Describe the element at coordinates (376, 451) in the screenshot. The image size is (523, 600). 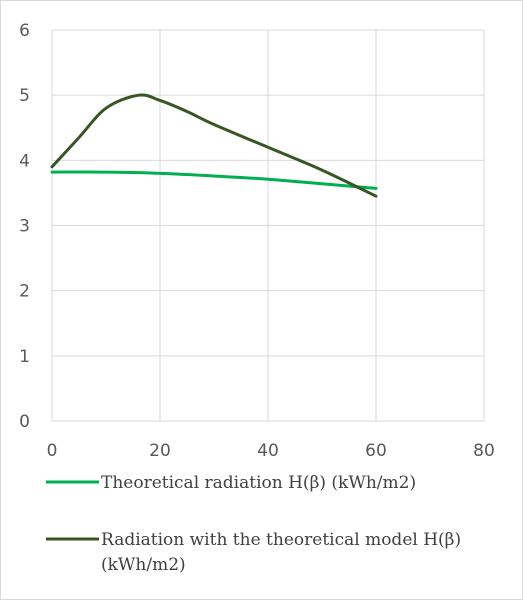
I see `x-tick-label: 60` at that location.